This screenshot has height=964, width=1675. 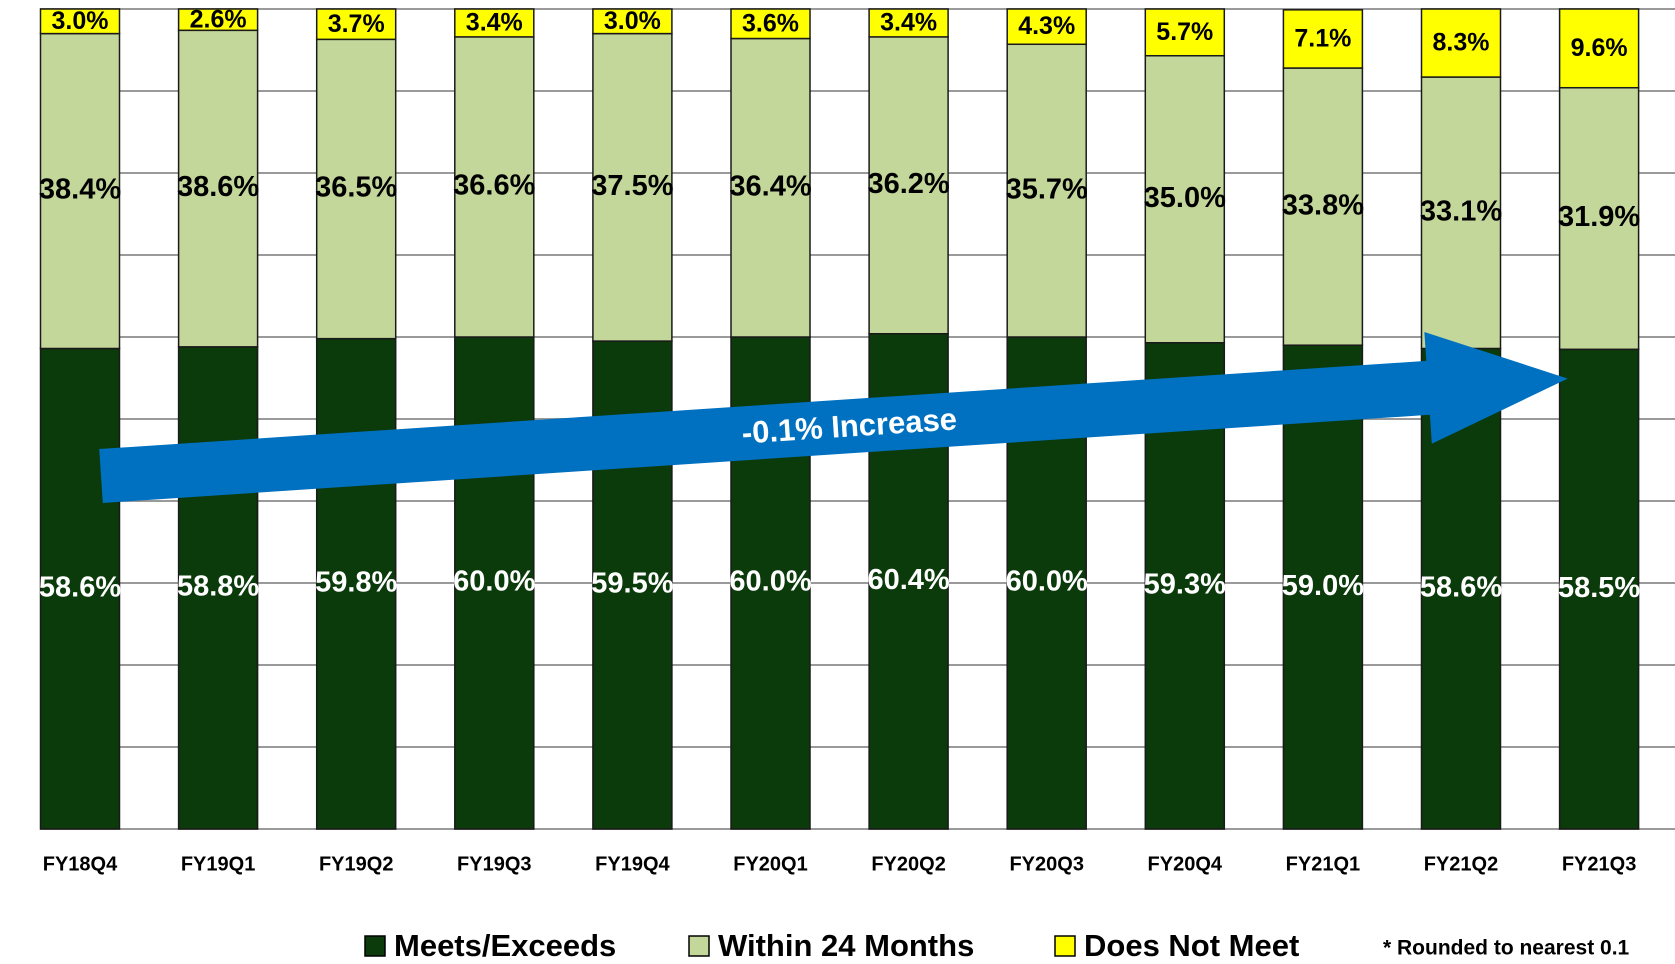 I want to click on x-tick-label: FY19Q4, so click(x=632, y=864).